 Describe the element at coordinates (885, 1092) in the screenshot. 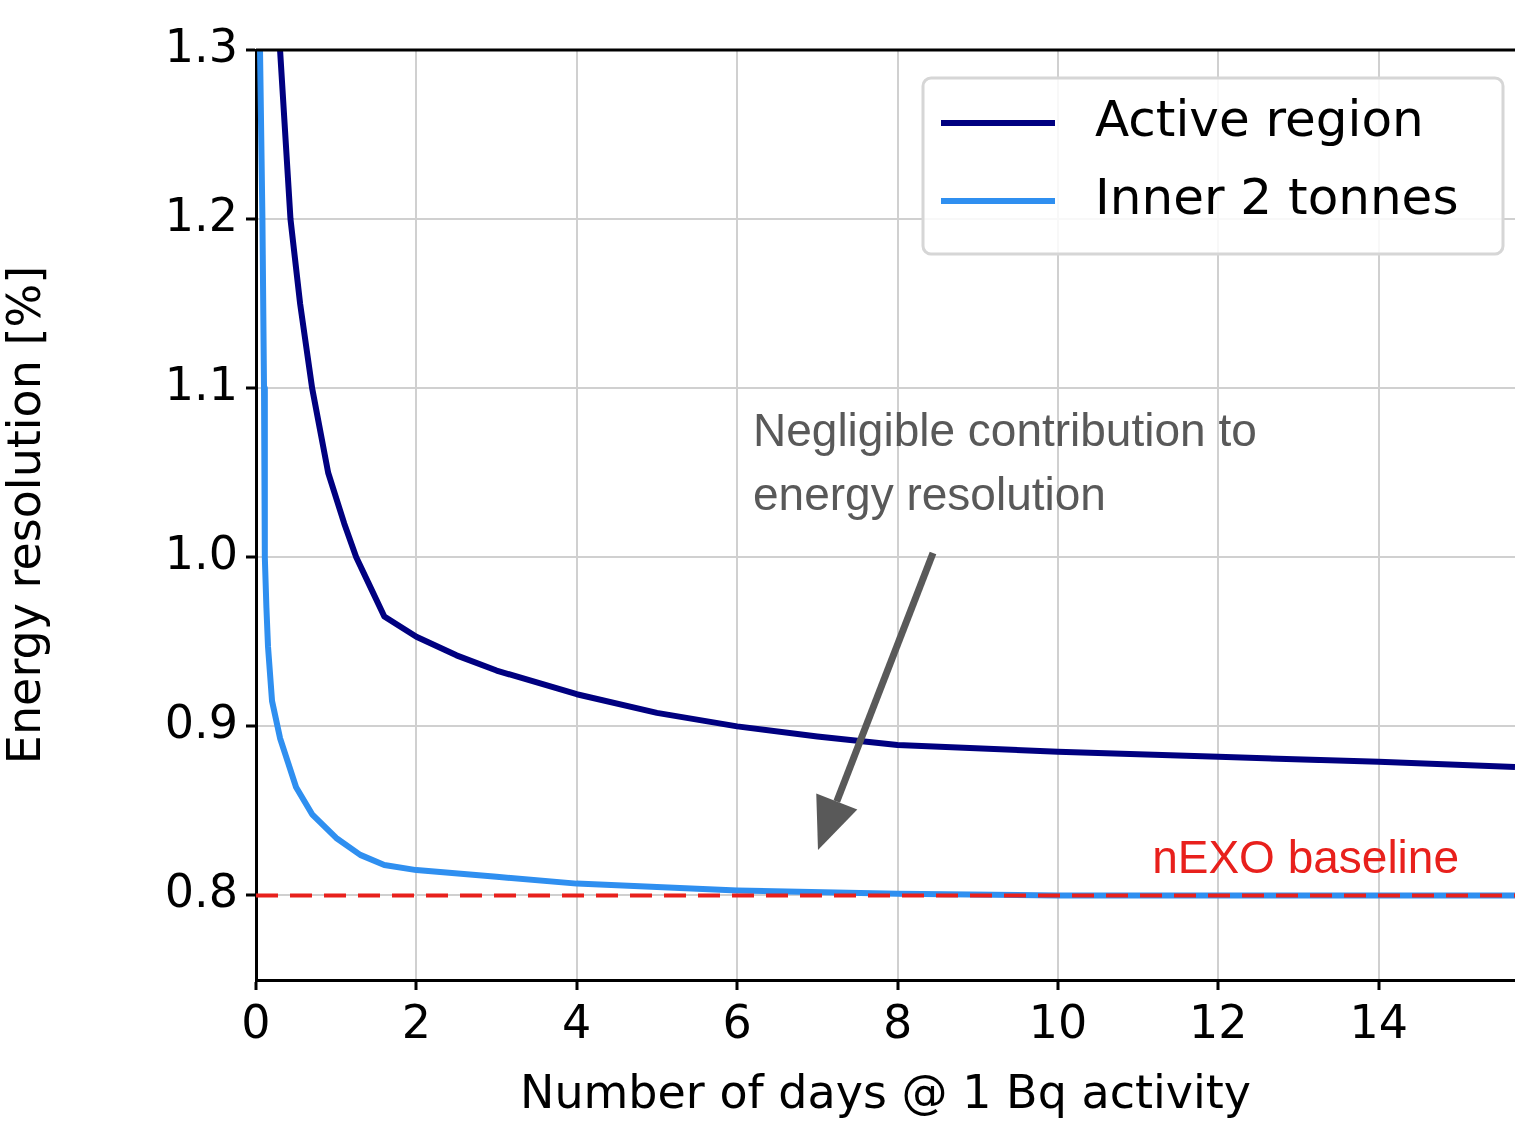

I see `x-axis-title: Number of days @ 1 Bq activity` at that location.